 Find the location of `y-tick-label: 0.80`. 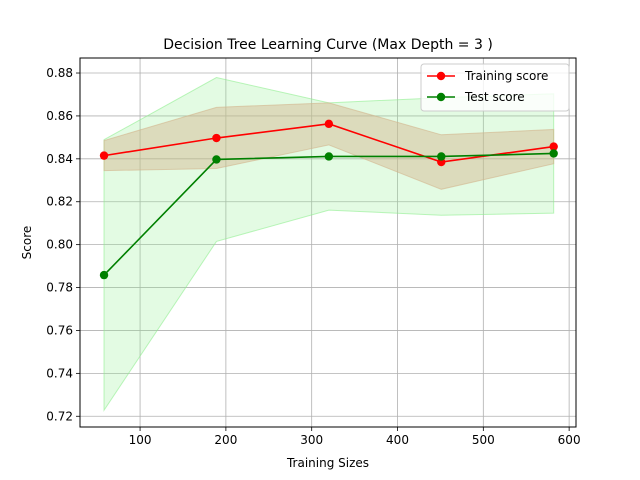

y-tick-label: 0.80 is located at coordinates (59, 245).